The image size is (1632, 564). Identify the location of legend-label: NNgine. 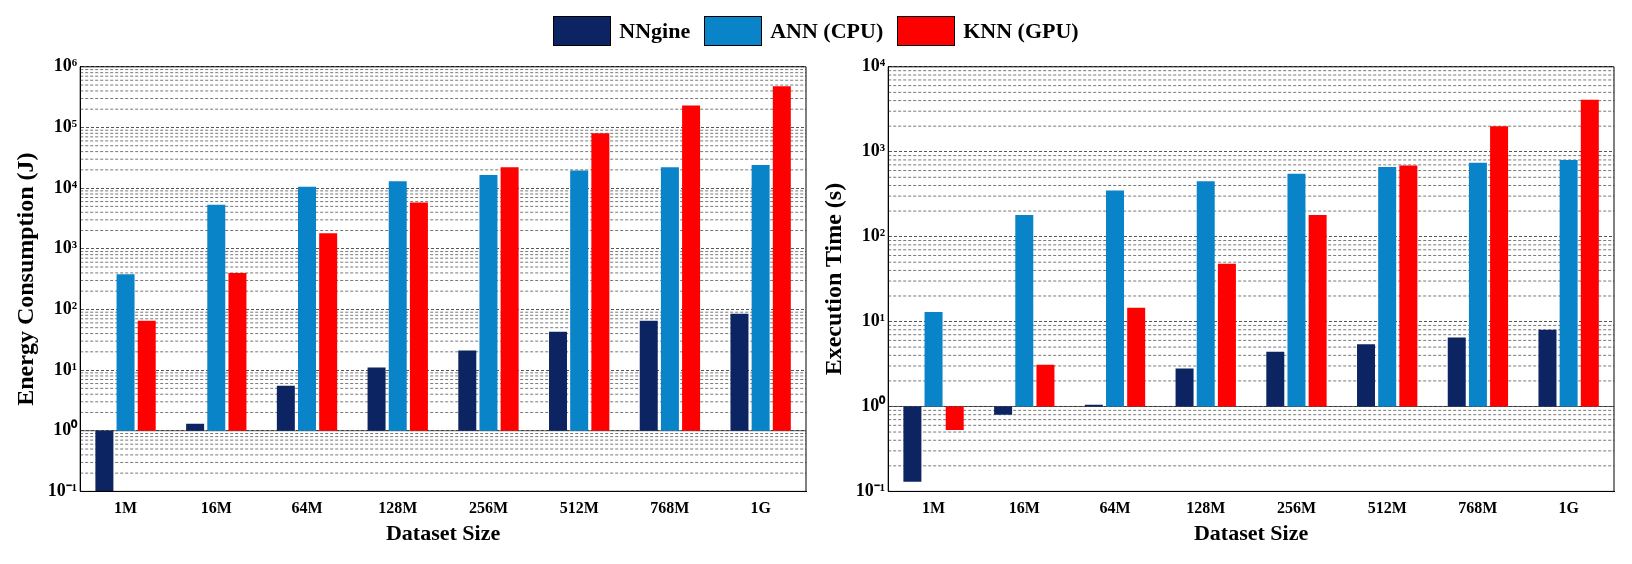
(655, 30).